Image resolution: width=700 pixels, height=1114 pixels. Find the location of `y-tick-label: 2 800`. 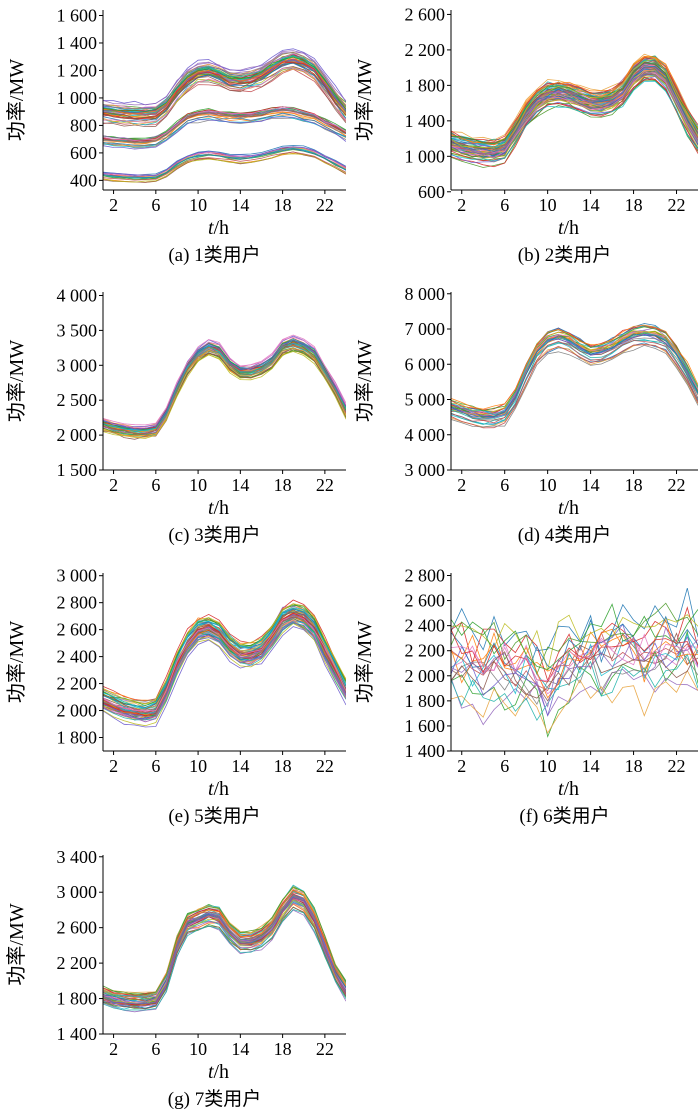

y-tick-label: 2 800 is located at coordinates (425, 576).